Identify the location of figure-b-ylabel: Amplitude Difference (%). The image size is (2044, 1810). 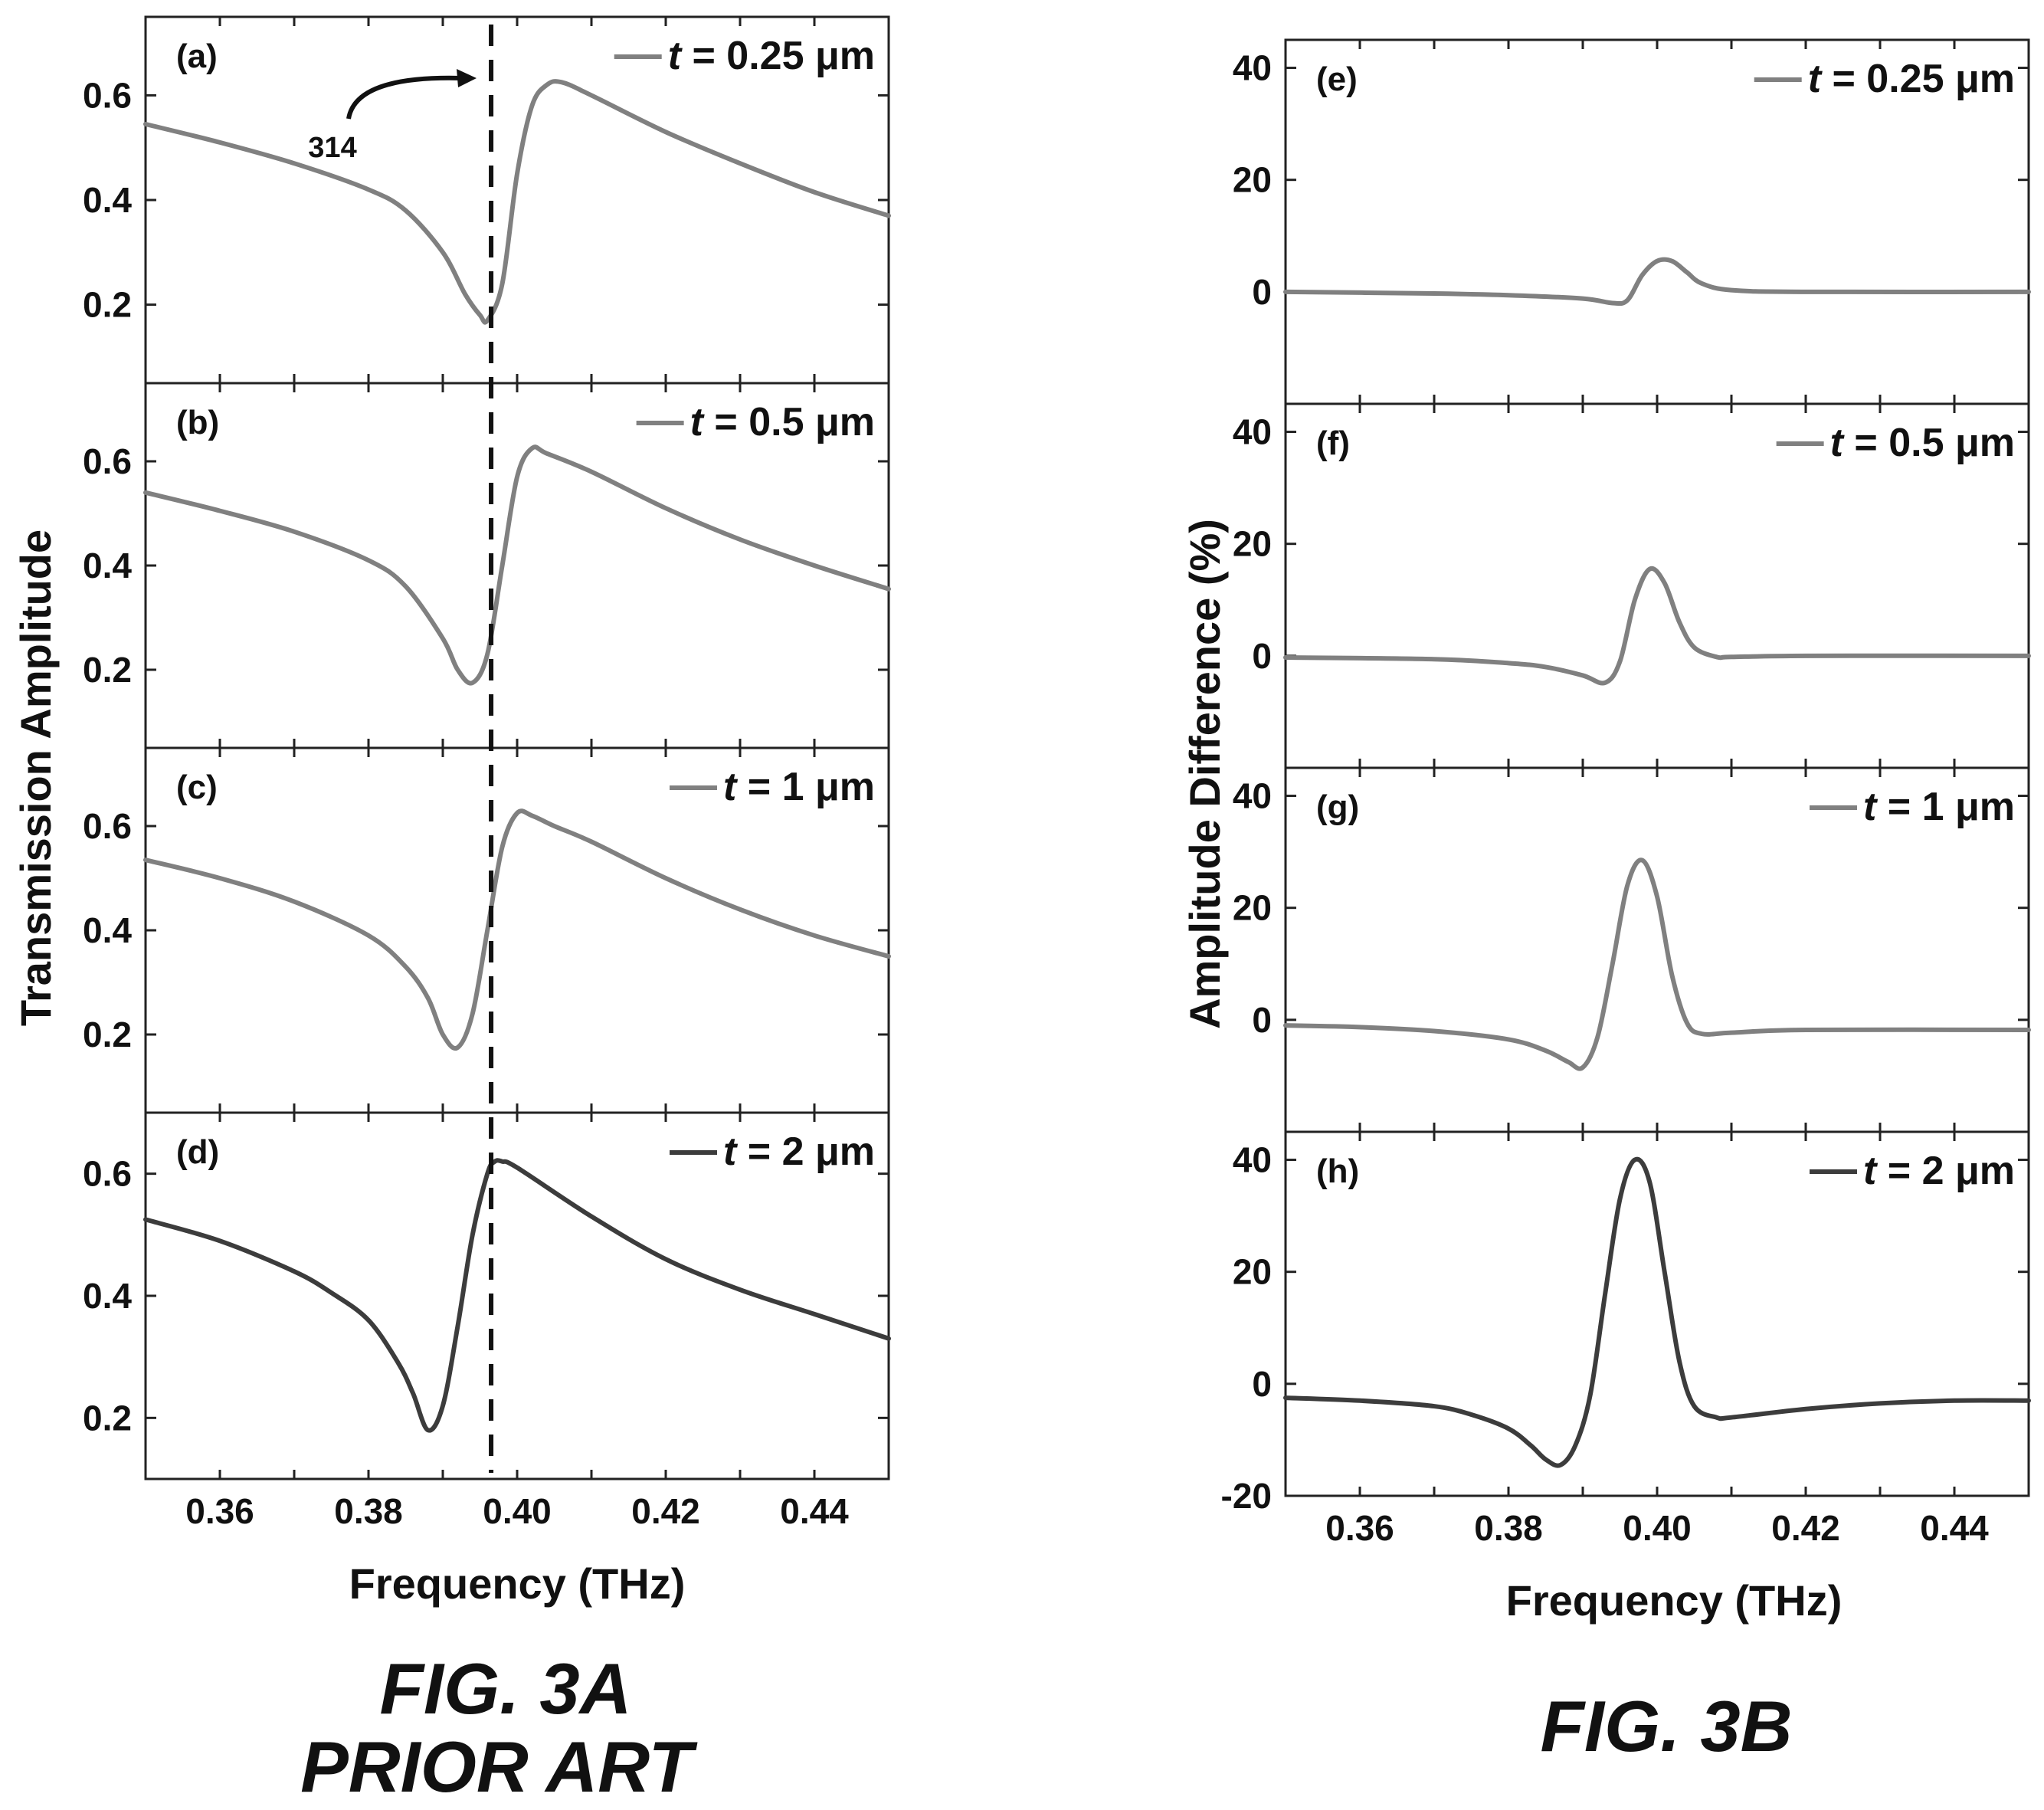
(1205, 774).